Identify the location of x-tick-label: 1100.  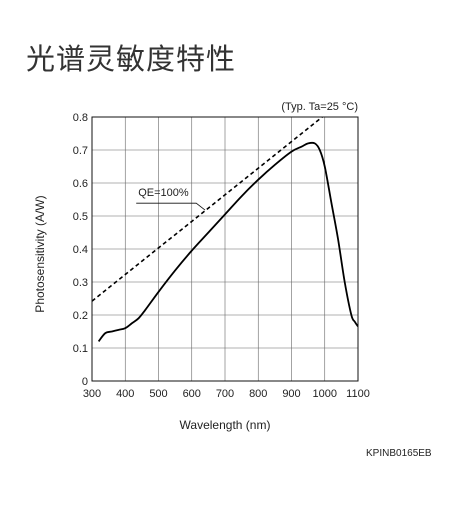
(358, 394).